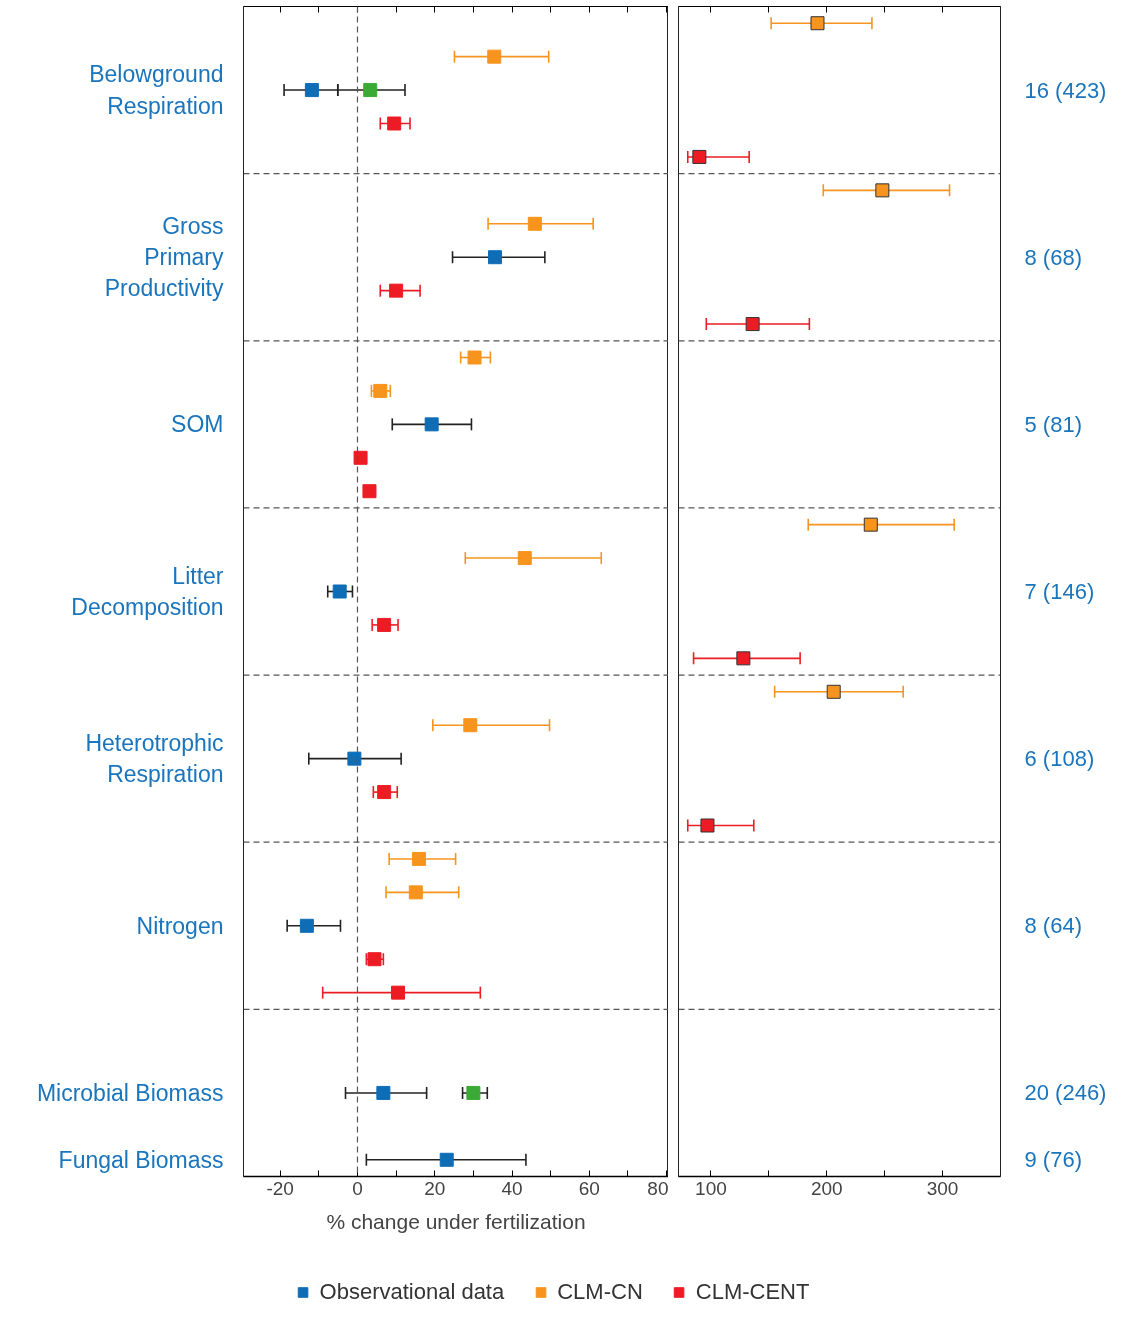 Image resolution: width=1126 pixels, height=1341 pixels. I want to click on y2-tick-label: 16 (423), so click(1065, 90).